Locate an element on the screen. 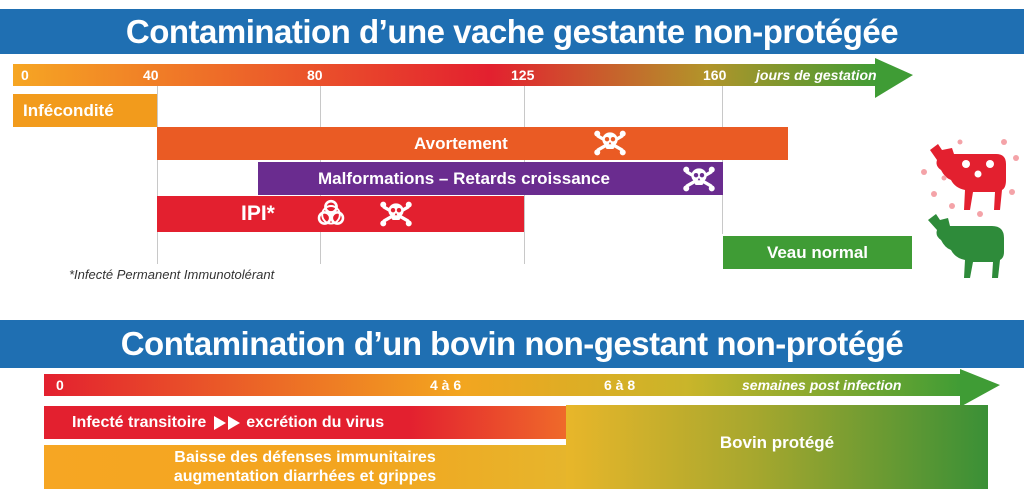 The height and width of the screenshot is (493, 1024). infected-cow-icon is located at coordinates (970, 178).